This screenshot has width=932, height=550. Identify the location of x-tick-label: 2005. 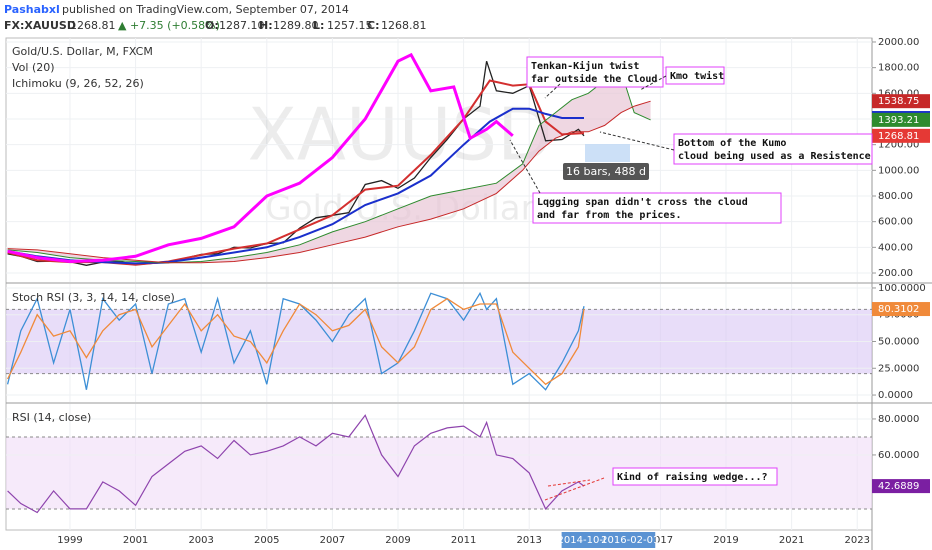
(266, 540).